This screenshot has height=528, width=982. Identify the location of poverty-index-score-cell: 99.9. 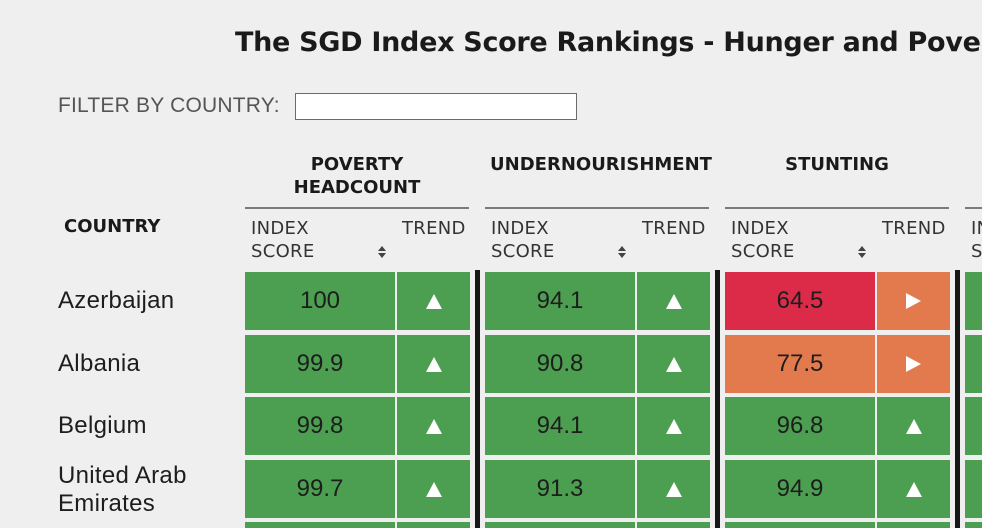
(320, 364).